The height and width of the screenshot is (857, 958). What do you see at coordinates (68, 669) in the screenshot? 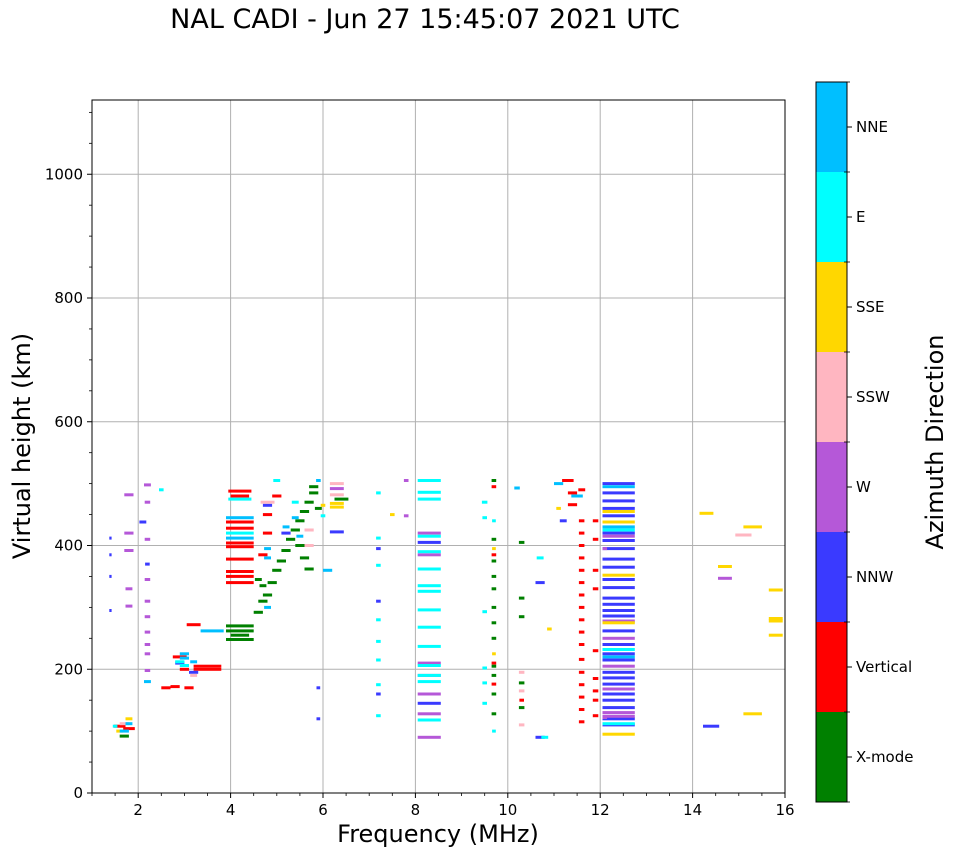
I see `y-tick-label: 200` at bounding box center [68, 669].